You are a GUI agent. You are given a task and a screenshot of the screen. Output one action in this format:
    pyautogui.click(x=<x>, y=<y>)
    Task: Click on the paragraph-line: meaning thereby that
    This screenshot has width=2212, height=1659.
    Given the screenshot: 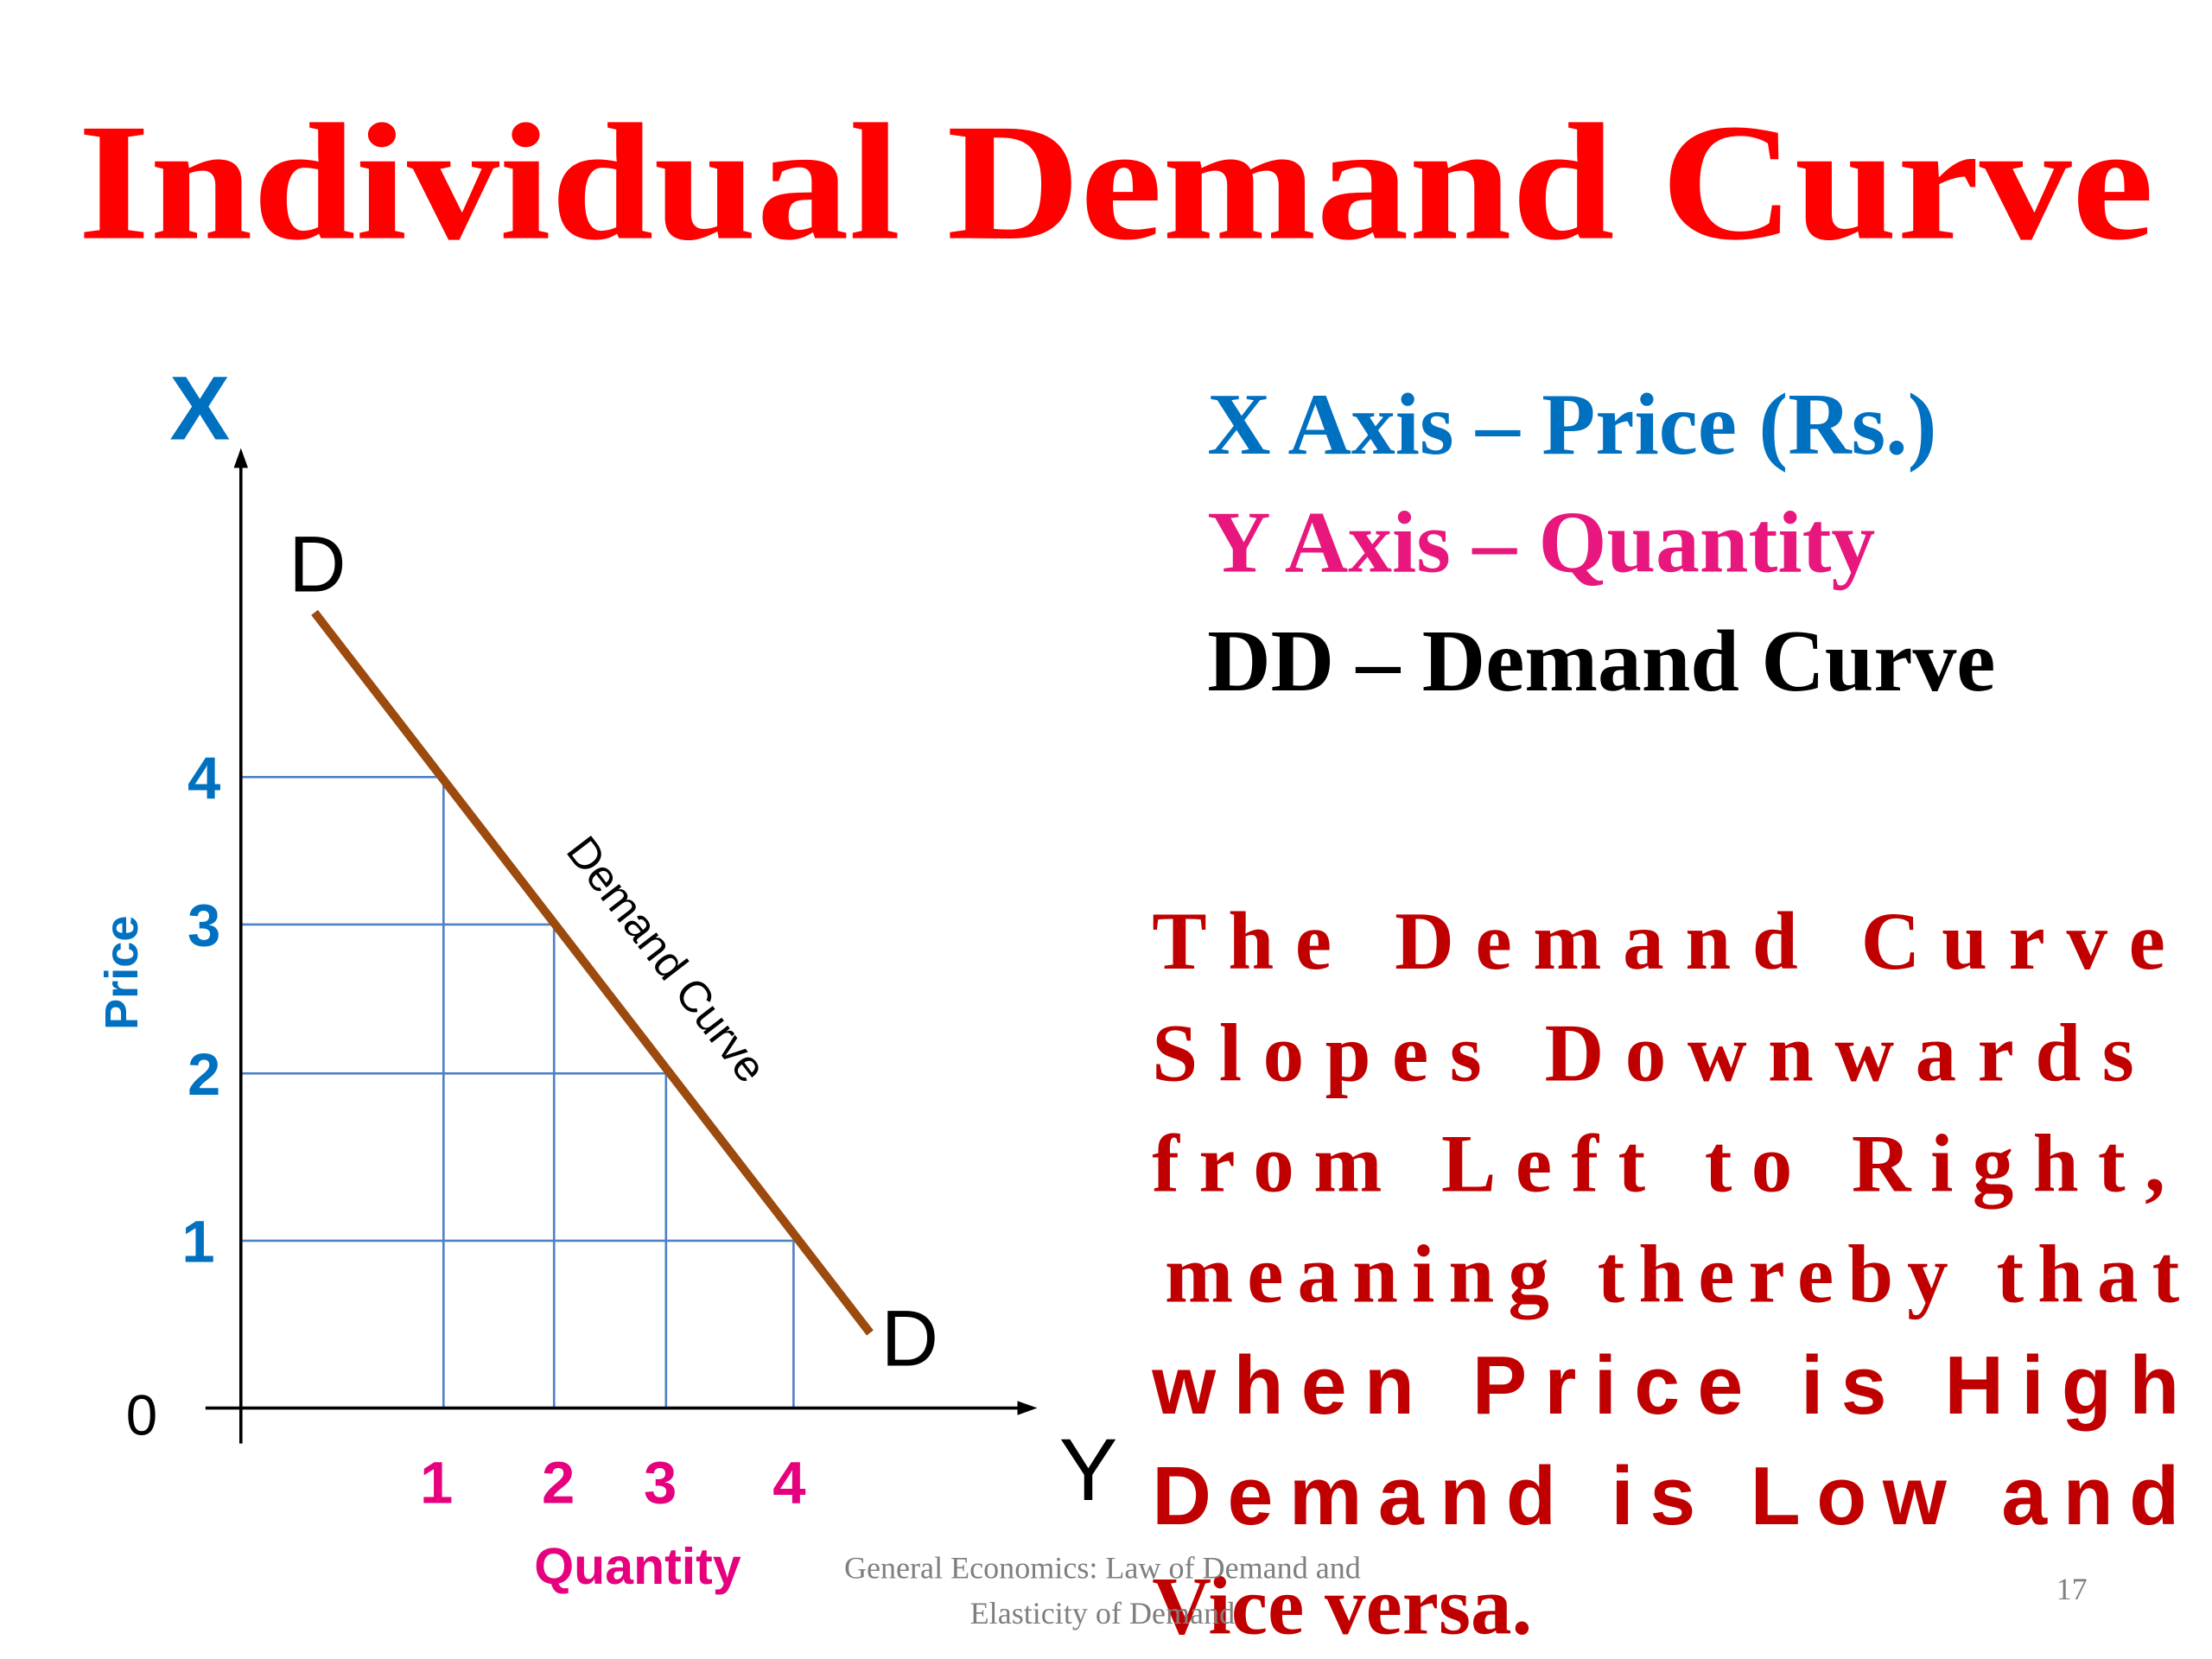 What is the action you would take?
    pyautogui.click(x=1672, y=1273)
    